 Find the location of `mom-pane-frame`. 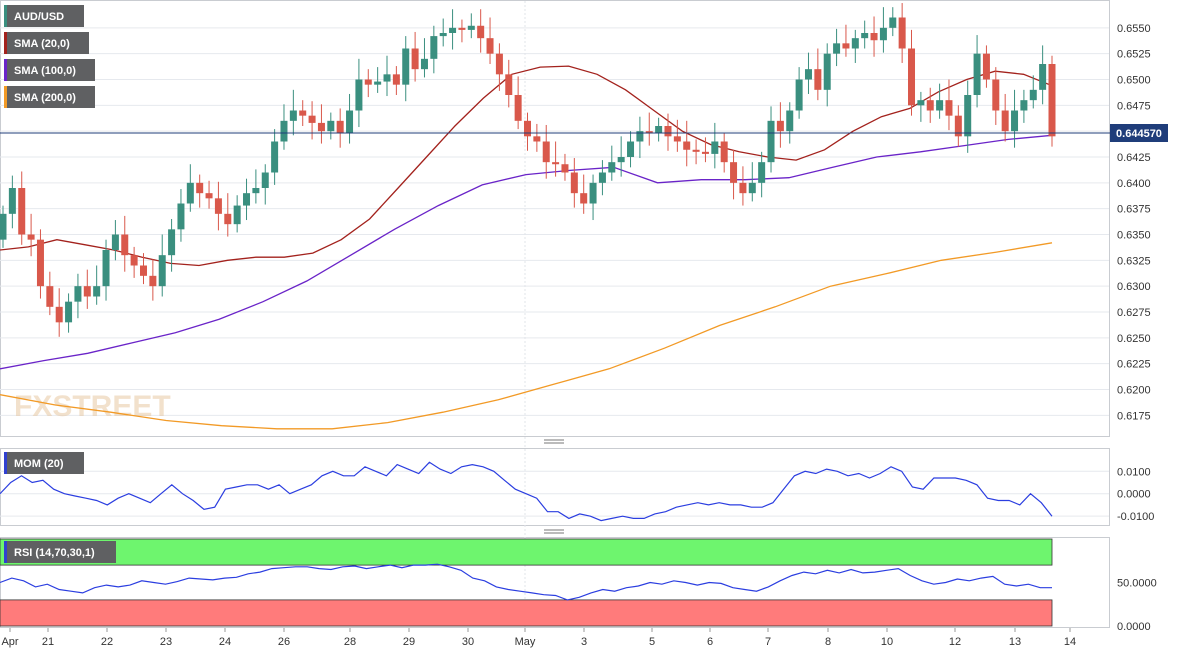

mom-pane-frame is located at coordinates (555, 487).